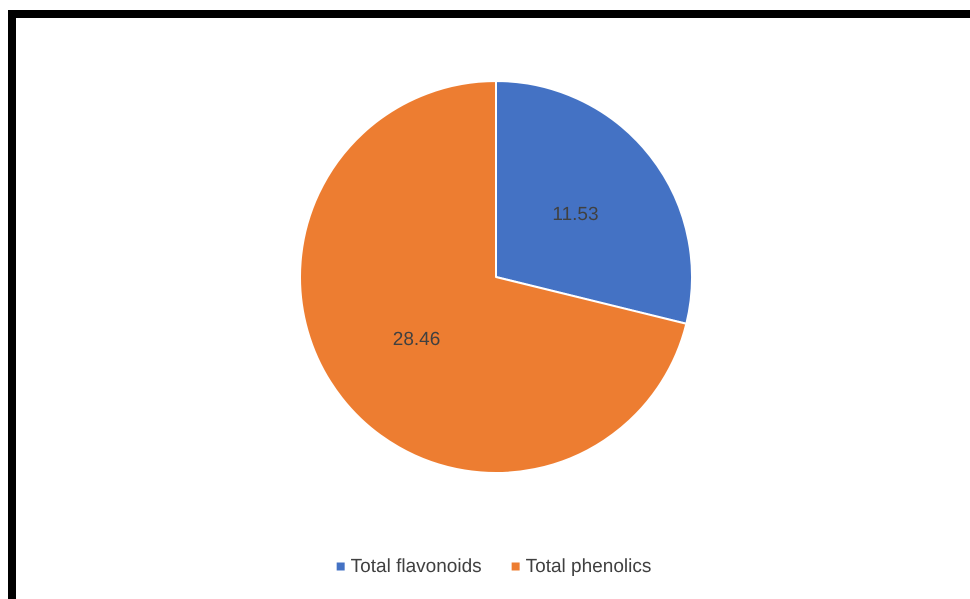 This screenshot has height=599, width=970. What do you see at coordinates (575, 215) in the screenshot?
I see `data-label: 11.53` at bounding box center [575, 215].